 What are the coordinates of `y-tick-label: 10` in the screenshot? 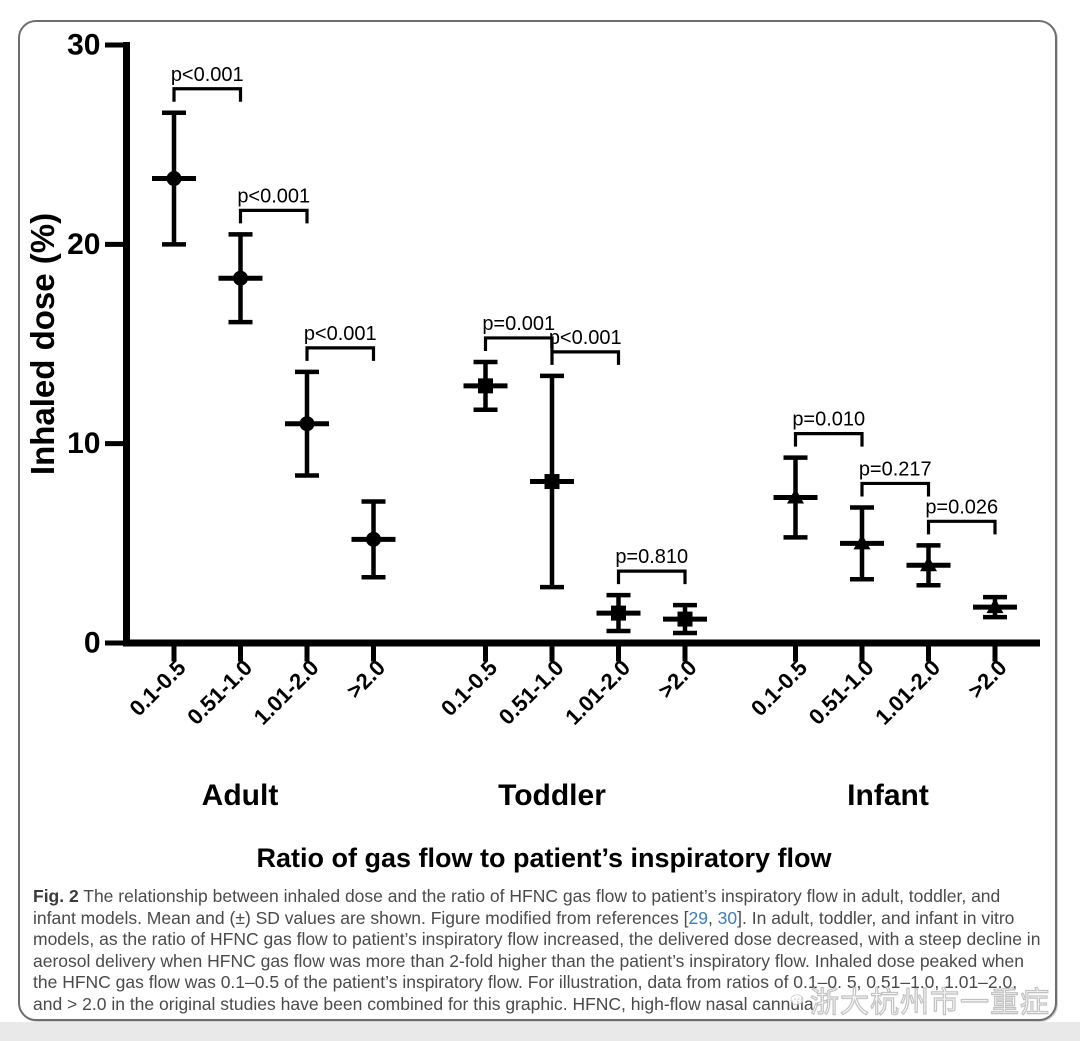 It's located at (83, 443).